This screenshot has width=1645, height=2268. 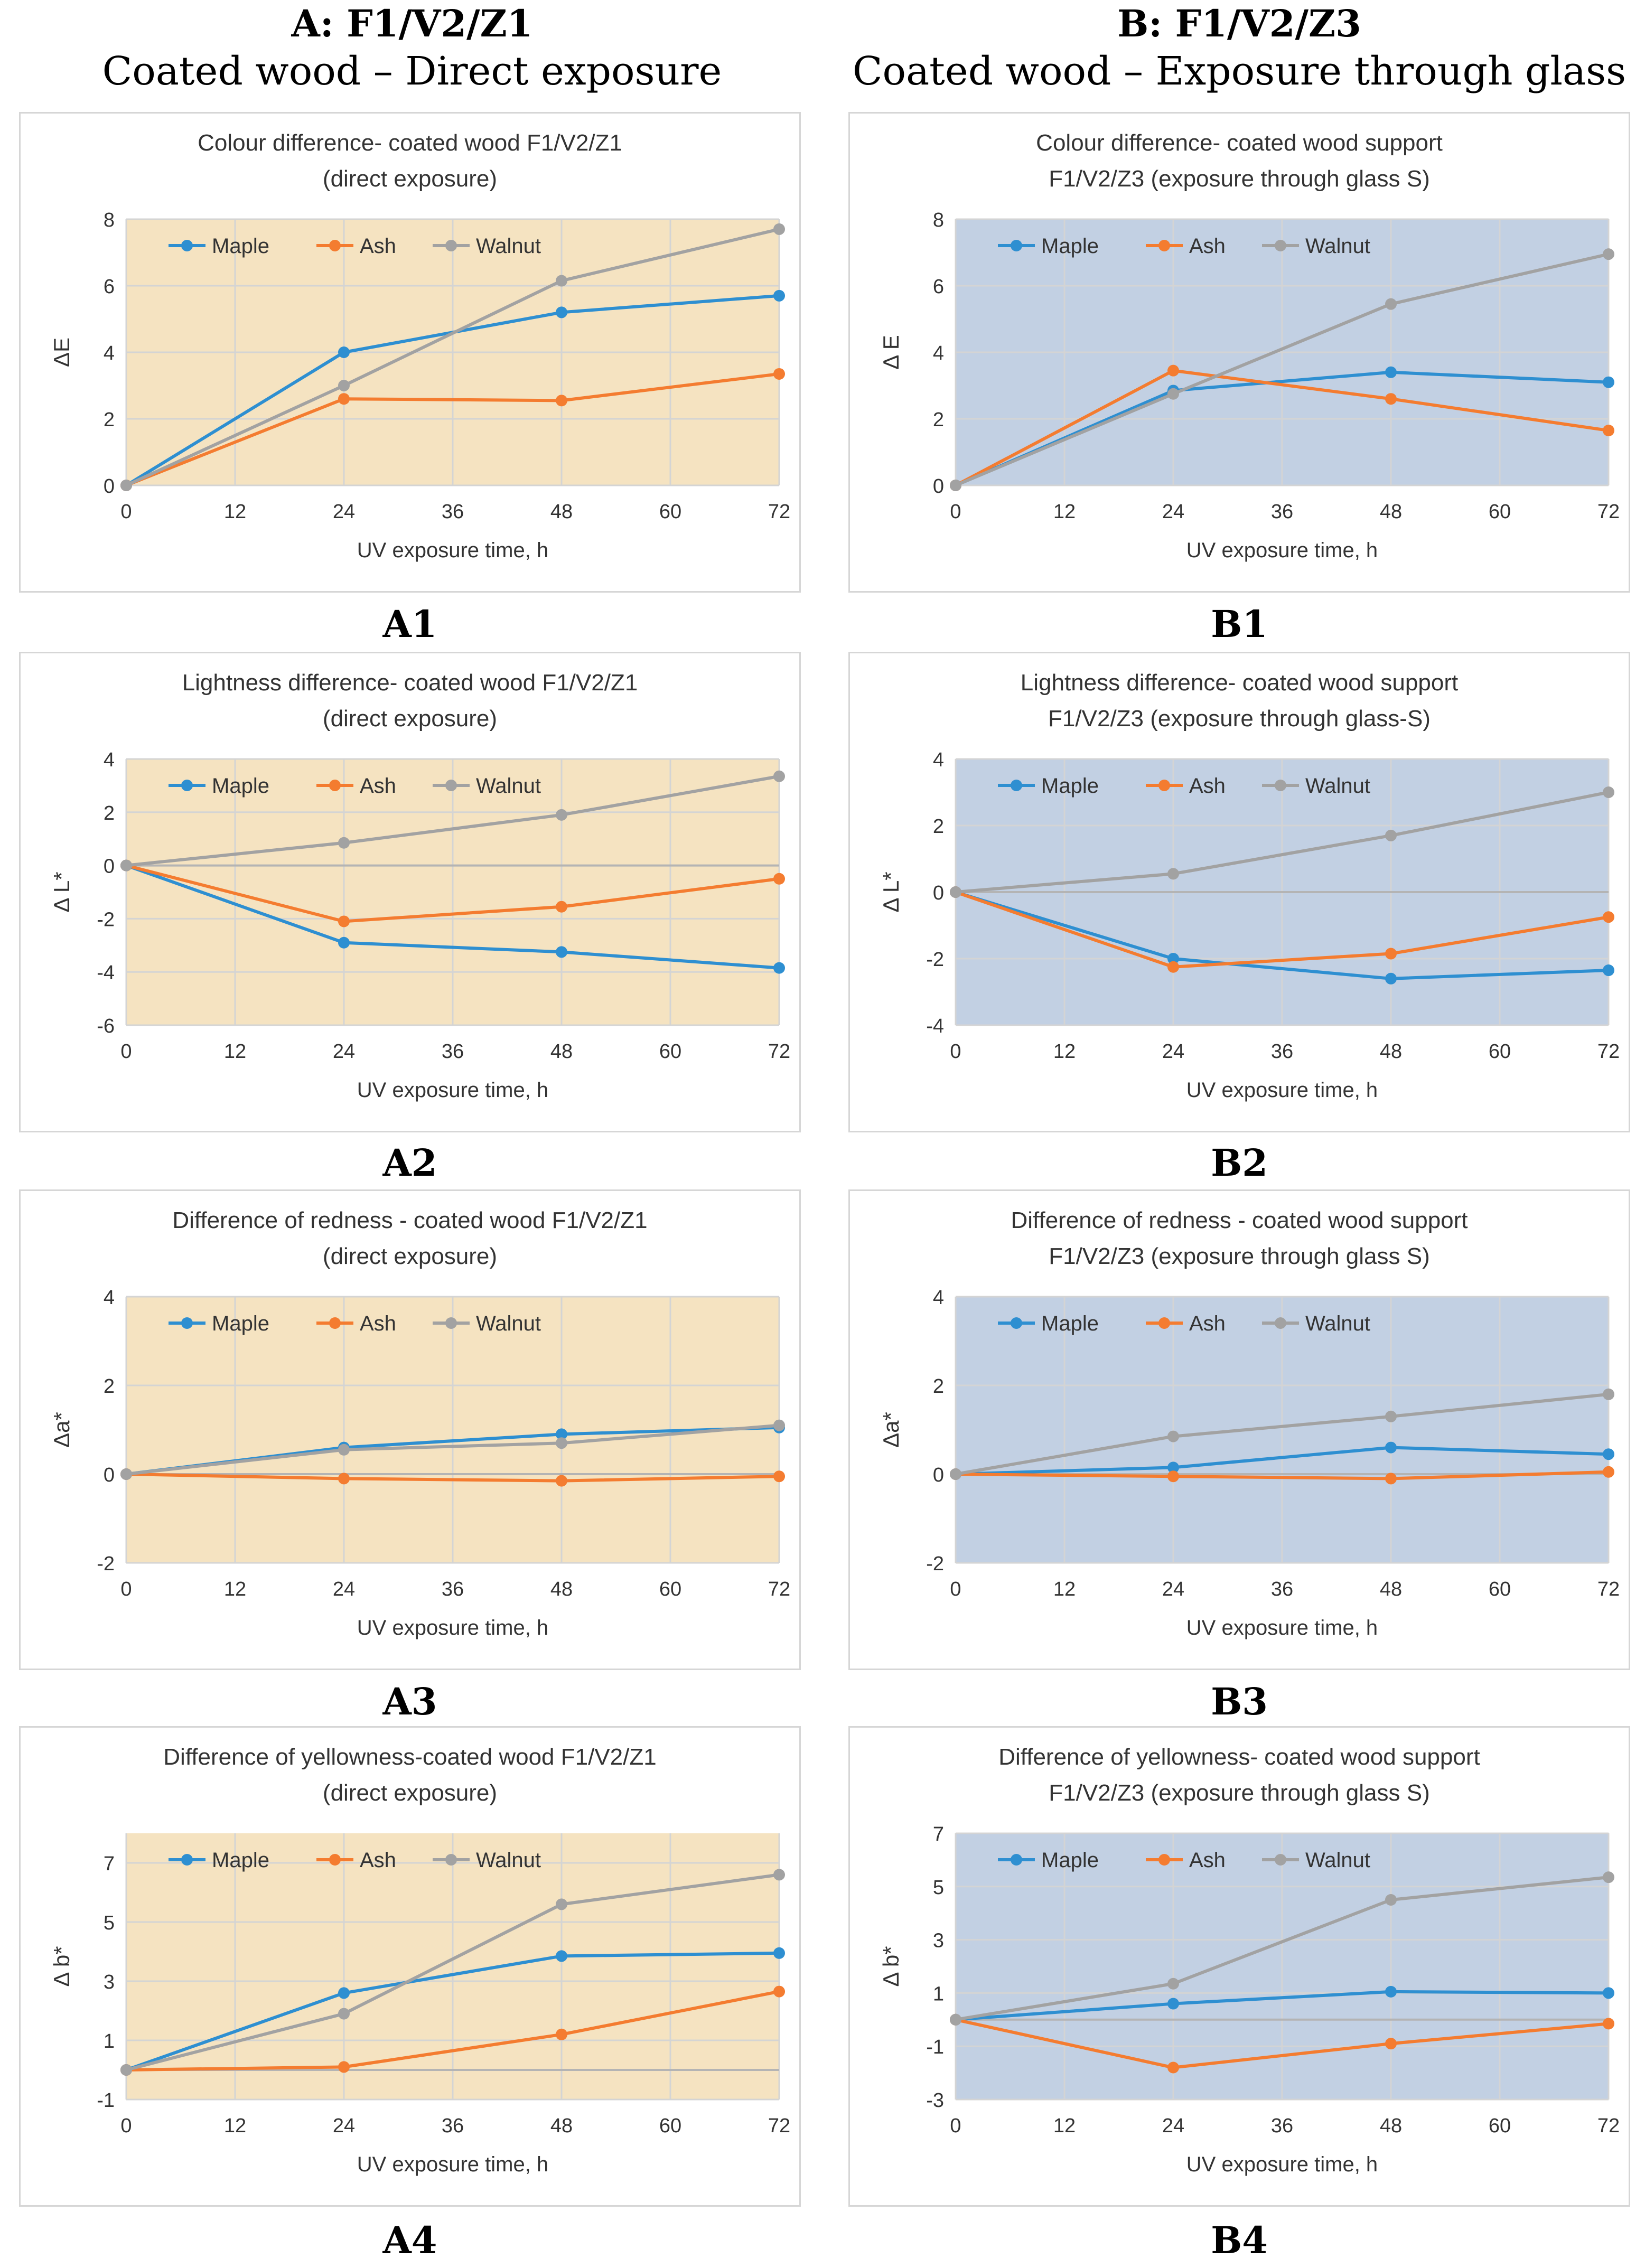 I want to click on y-tick-label: -4, so click(x=106, y=973).